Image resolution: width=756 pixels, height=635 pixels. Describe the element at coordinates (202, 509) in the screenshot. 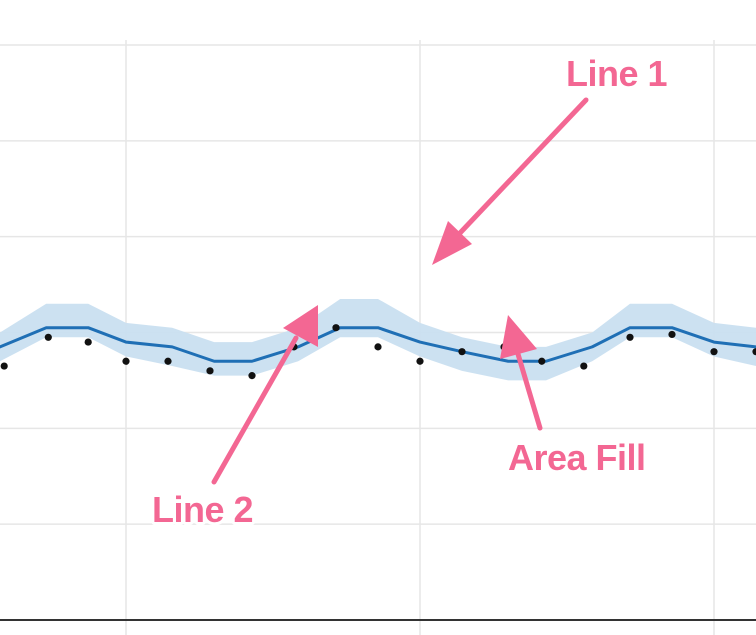

I see `line-2-label: Line 2` at that location.